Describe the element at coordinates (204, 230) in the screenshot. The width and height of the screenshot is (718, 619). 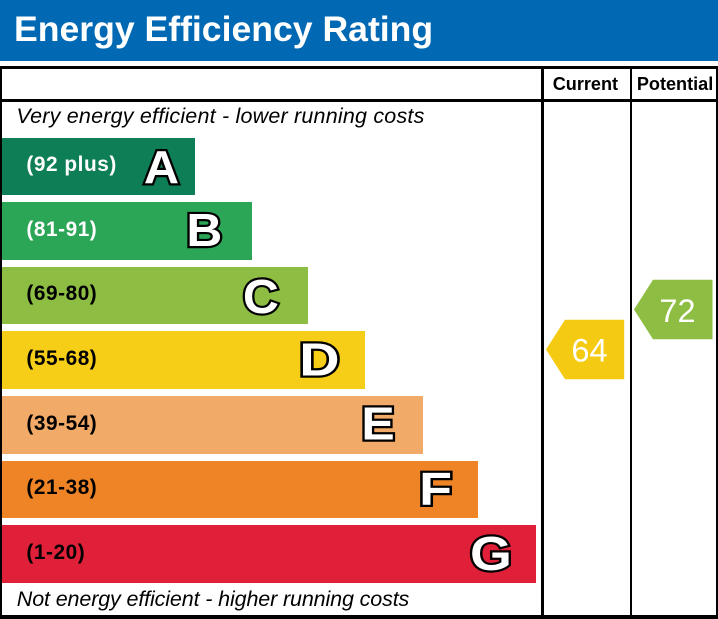
I see `svg-text: B` at that location.